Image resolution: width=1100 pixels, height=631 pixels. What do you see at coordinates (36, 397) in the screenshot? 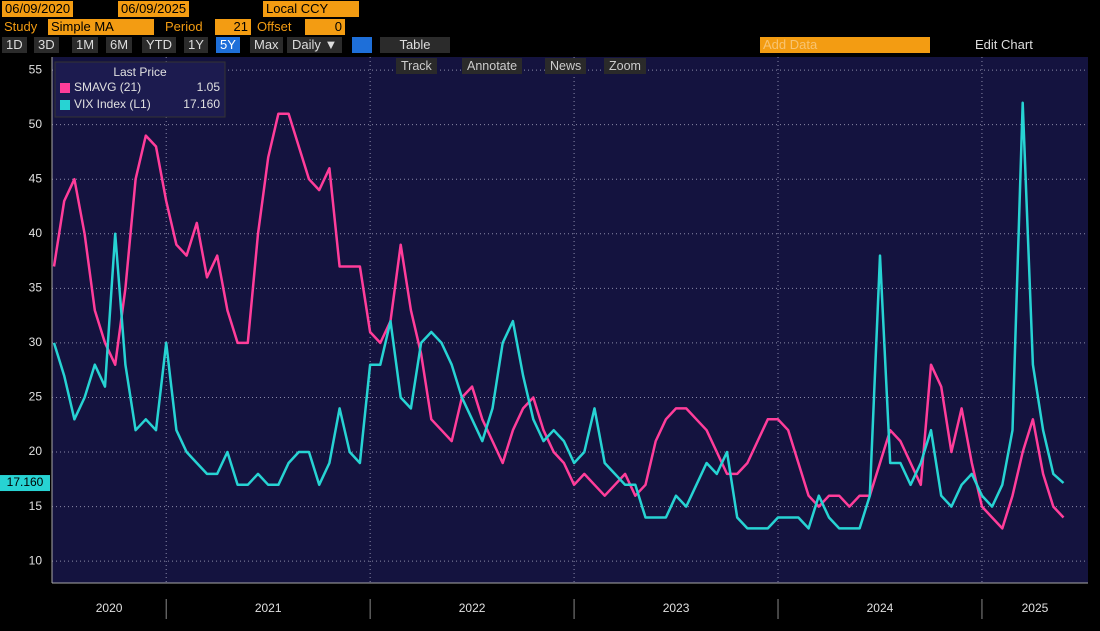
I see `y-tick-label: 25` at bounding box center [36, 397].